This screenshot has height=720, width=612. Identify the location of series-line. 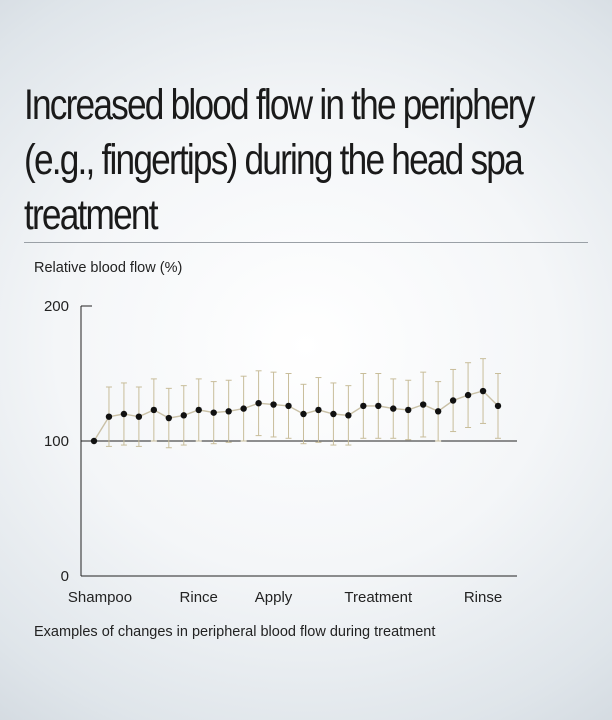
(296, 416).